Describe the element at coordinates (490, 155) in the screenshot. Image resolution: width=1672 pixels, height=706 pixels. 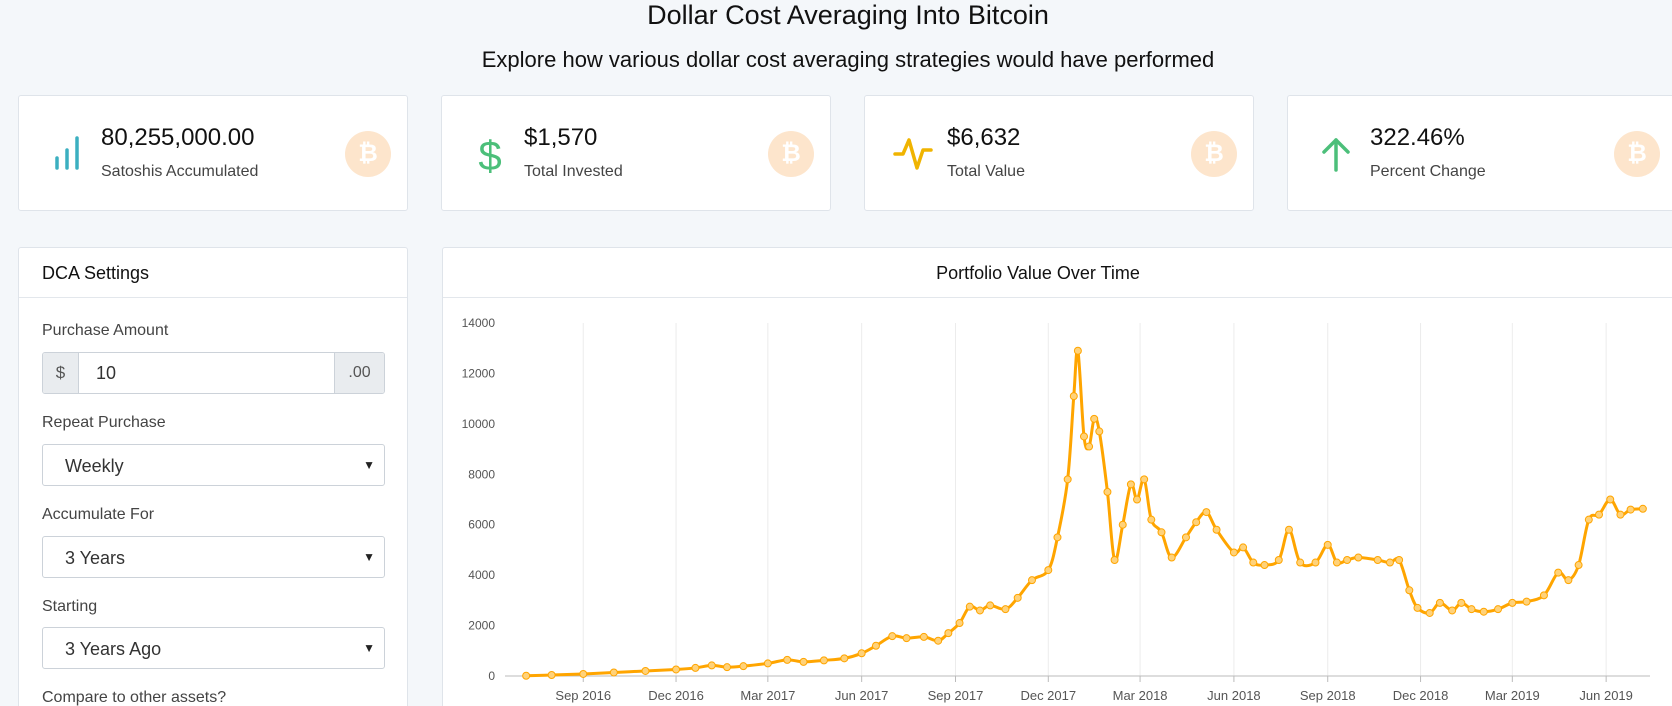
I see `dollar-icon: $` at that location.